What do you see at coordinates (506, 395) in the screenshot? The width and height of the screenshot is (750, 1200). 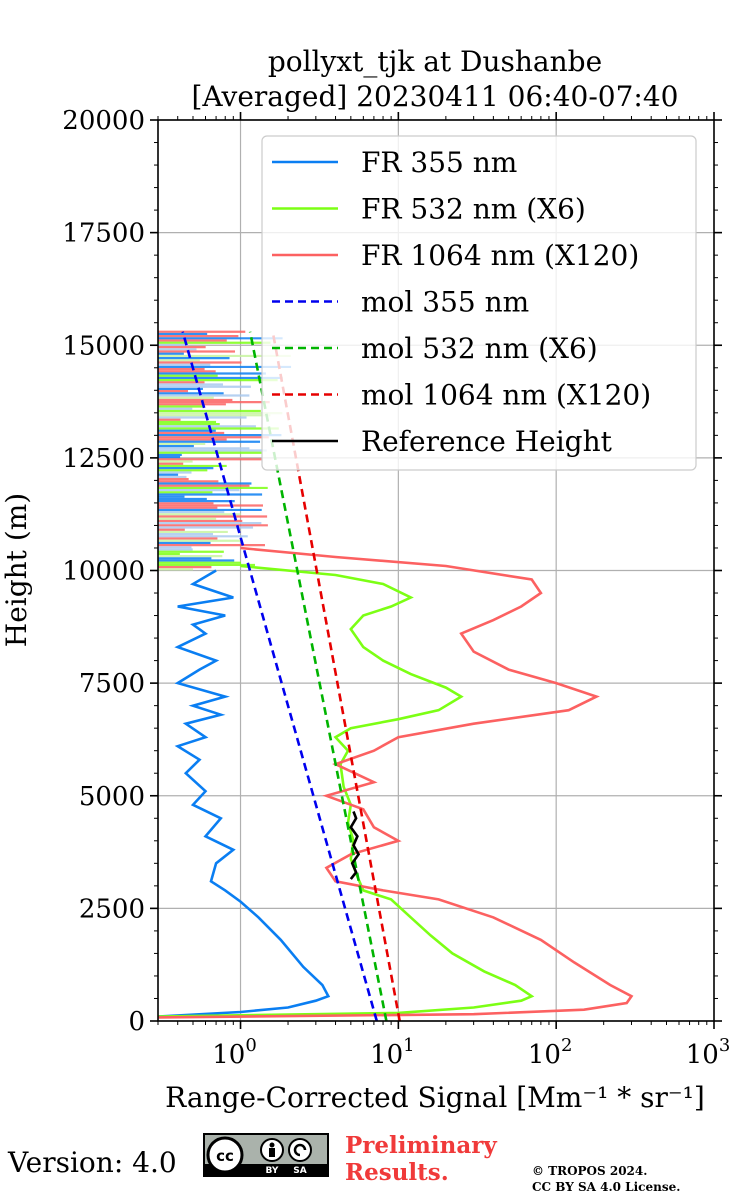 I see `legend-entry-5: mol 1064 nm (X120)` at bounding box center [506, 395].